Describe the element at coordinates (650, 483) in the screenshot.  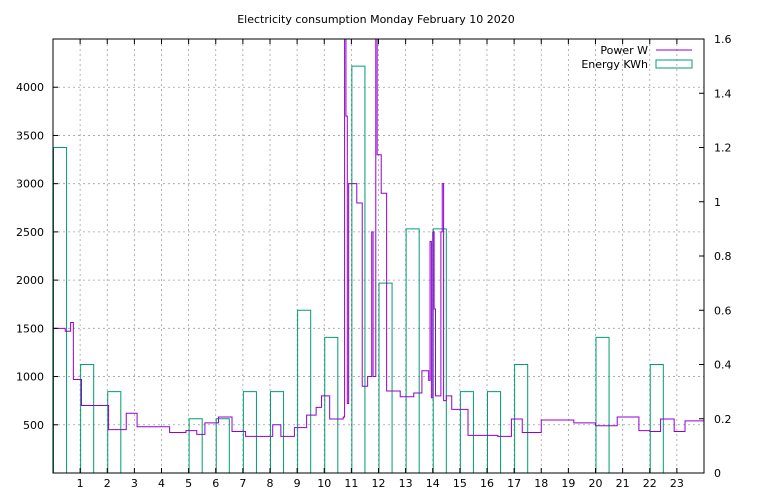
I see `x-tick-label: 22` at that location.